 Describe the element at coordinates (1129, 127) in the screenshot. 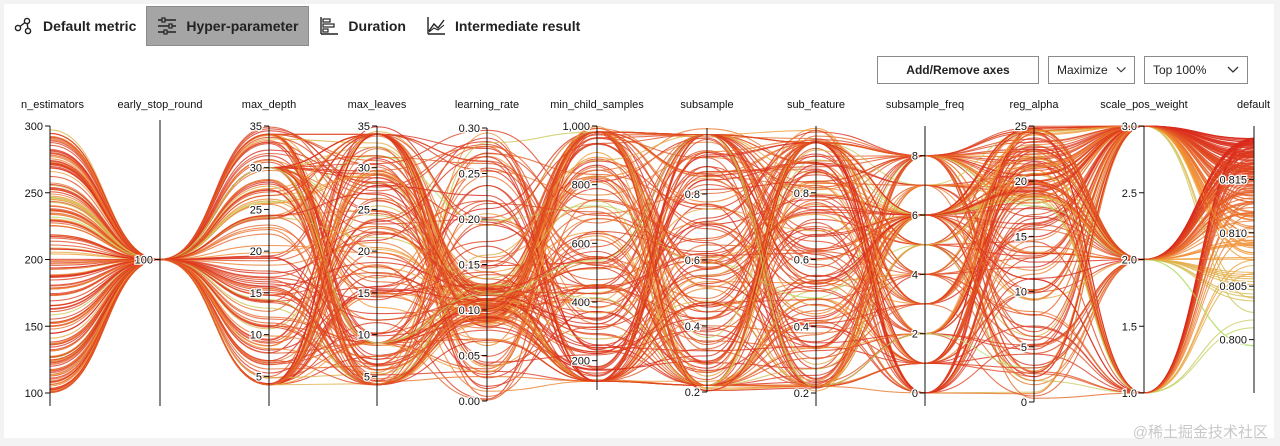

I see `axis-tick-label: 3.0` at that location.